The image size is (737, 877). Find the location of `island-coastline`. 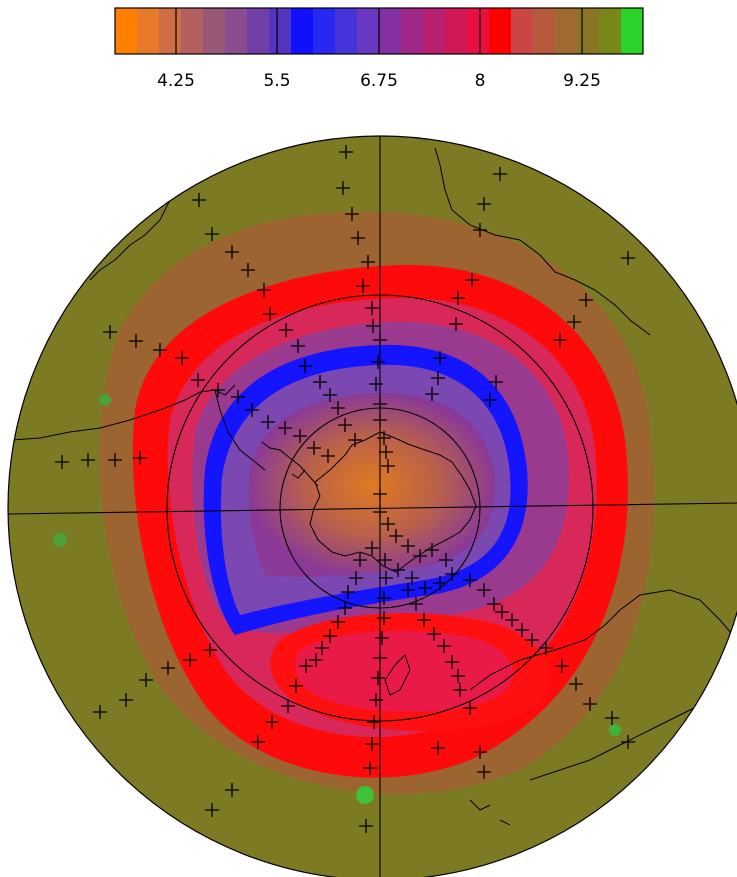

island-coastline is located at coordinates (397, 675).